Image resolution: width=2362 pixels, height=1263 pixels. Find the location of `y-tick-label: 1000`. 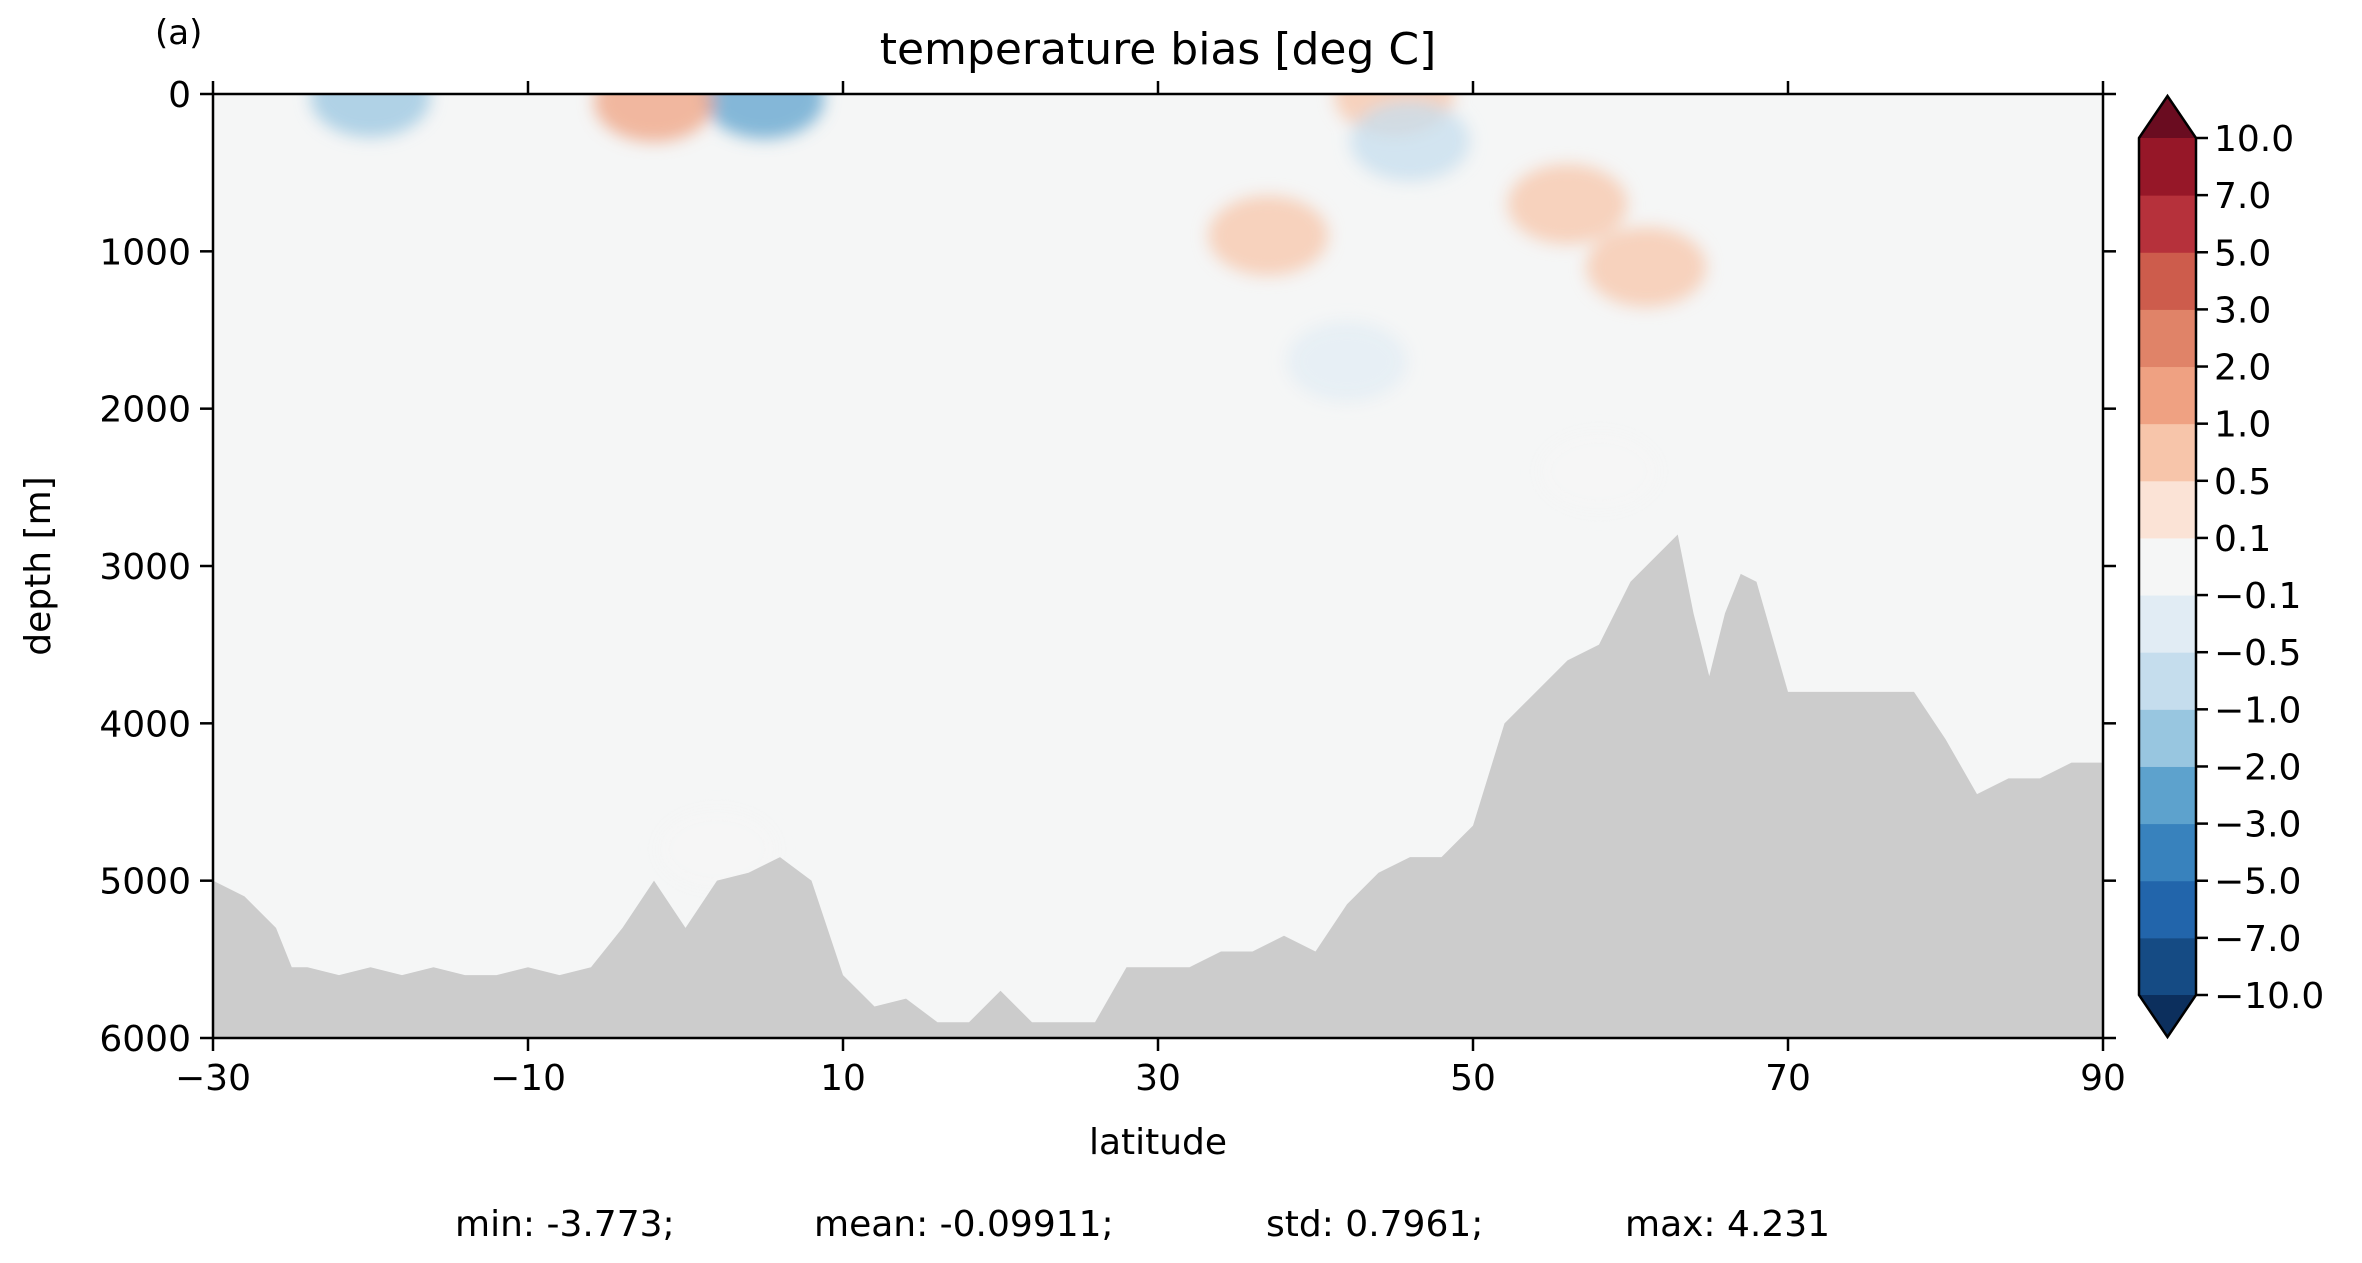

y-tick-label: 1000 is located at coordinates (145, 252).